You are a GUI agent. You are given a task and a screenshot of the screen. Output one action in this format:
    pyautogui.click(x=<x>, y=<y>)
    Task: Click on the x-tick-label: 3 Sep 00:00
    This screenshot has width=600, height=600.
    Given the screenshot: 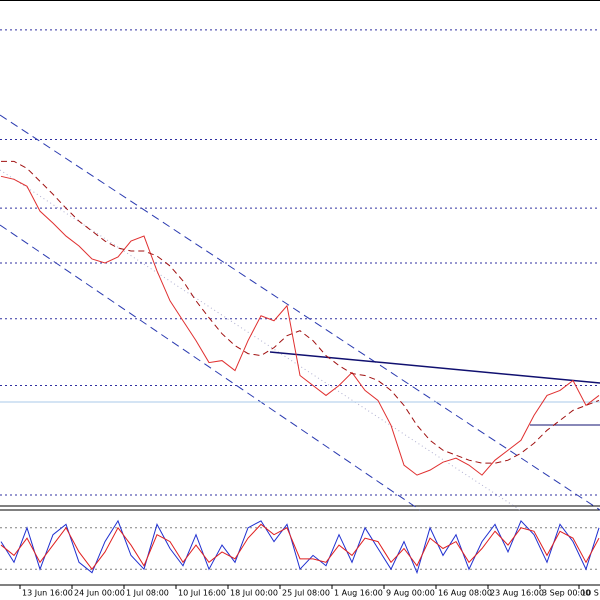 What is the action you would take?
    pyautogui.click(x=566, y=593)
    